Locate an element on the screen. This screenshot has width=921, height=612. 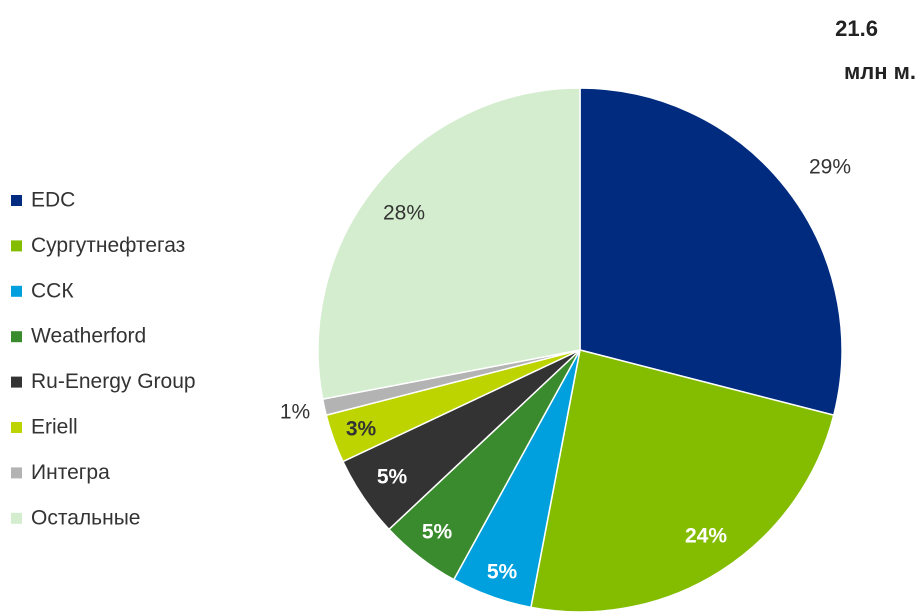
legend-label: ССК is located at coordinates (52, 290).